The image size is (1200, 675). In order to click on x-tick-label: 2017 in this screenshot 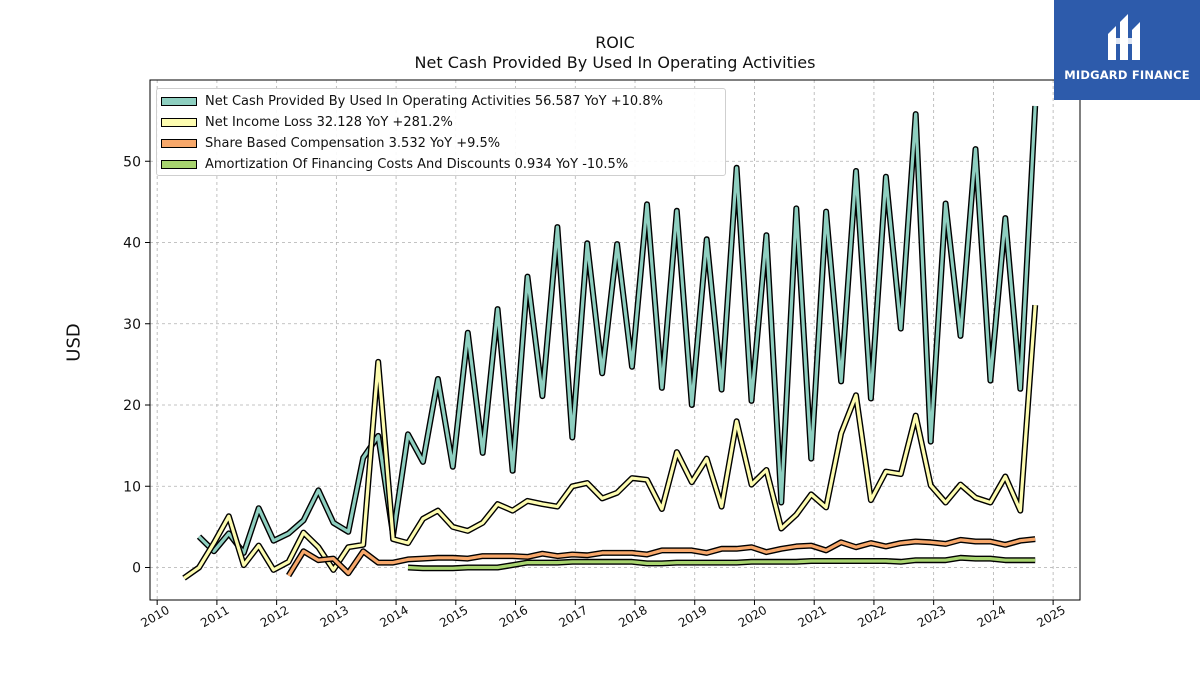, I will do `click(573, 616)`.